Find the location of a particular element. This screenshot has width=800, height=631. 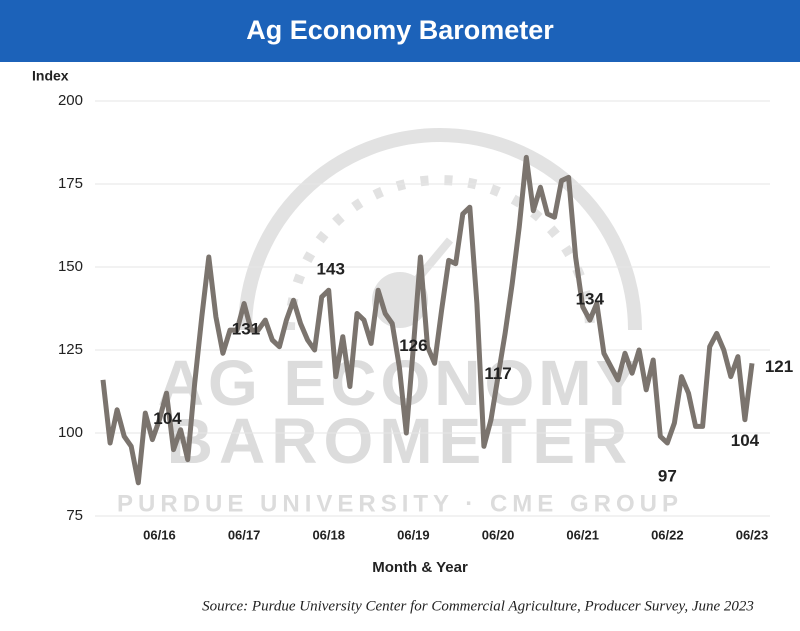

data-label: 143 is located at coordinates (331, 269).